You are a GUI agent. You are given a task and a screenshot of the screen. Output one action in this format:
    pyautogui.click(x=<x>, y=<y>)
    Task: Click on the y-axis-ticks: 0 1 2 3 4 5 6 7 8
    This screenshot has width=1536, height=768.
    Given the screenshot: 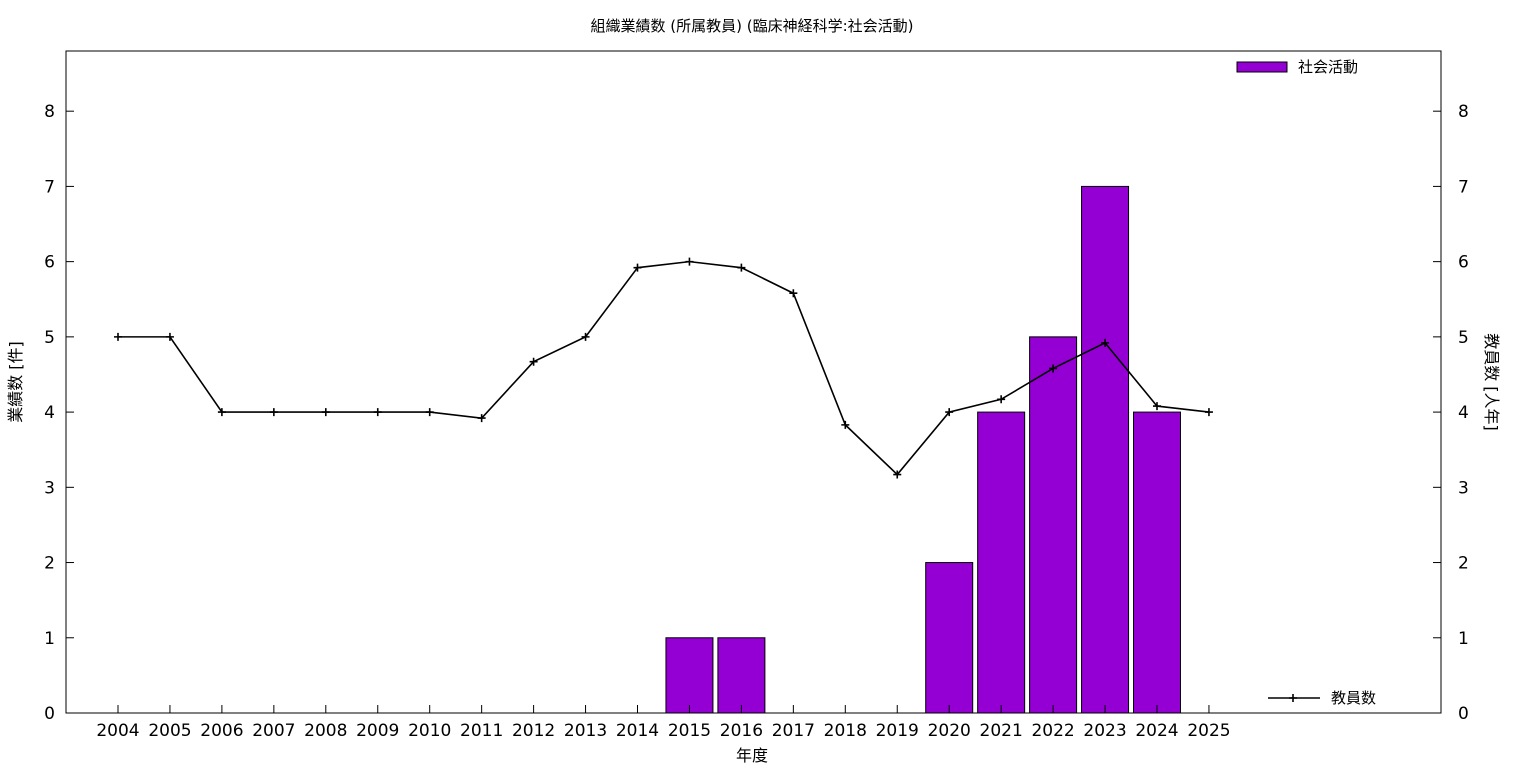 What is the action you would take?
    pyautogui.click(x=59, y=413)
    